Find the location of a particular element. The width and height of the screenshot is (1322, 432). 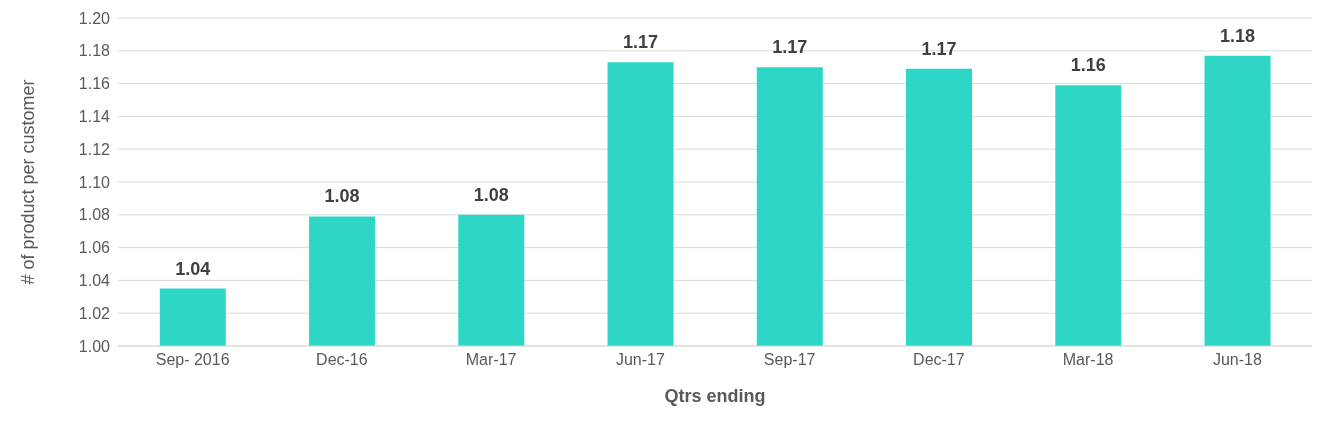

x-tick-label: Sep-17 is located at coordinates (789, 360).